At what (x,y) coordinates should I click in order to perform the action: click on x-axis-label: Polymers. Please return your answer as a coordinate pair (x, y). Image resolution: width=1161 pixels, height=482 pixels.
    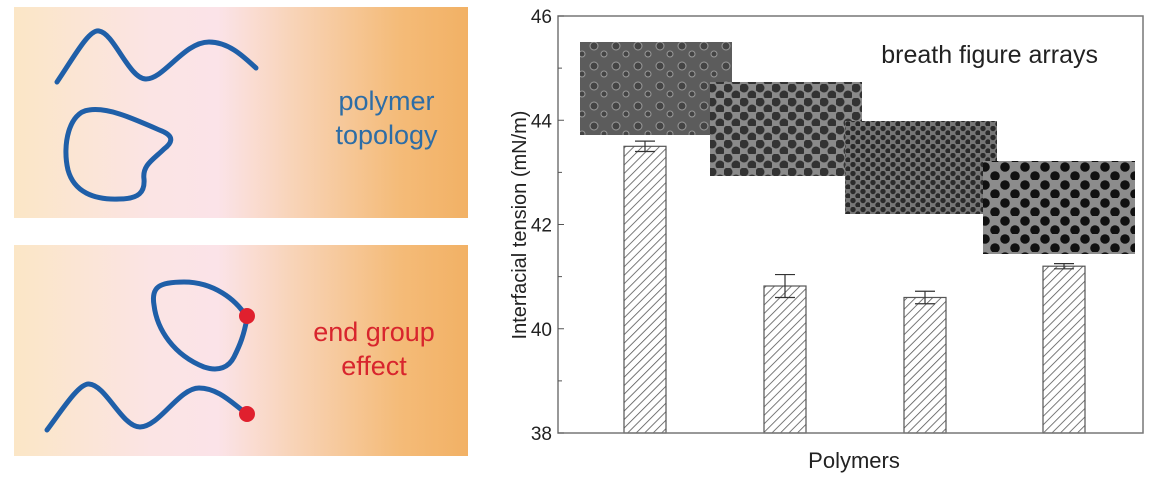
    Looking at the image, I should click on (854, 460).